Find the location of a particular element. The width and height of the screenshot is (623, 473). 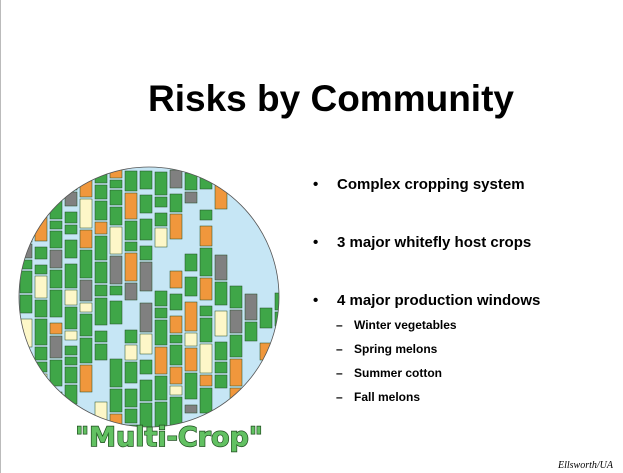

sub-bullet-text: Fall melons is located at coordinates (387, 397).